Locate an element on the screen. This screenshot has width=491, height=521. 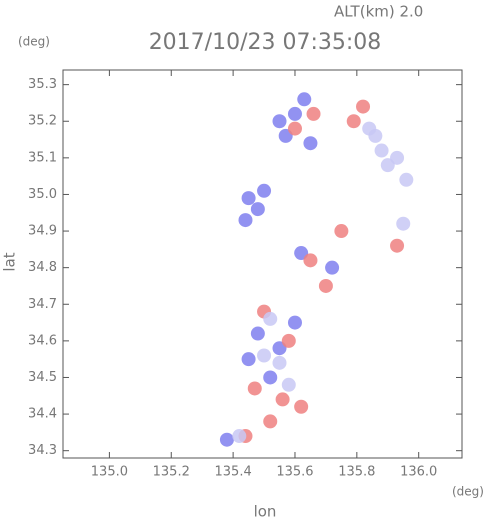
y-tick-label: 34.3 is located at coordinates (42, 450).